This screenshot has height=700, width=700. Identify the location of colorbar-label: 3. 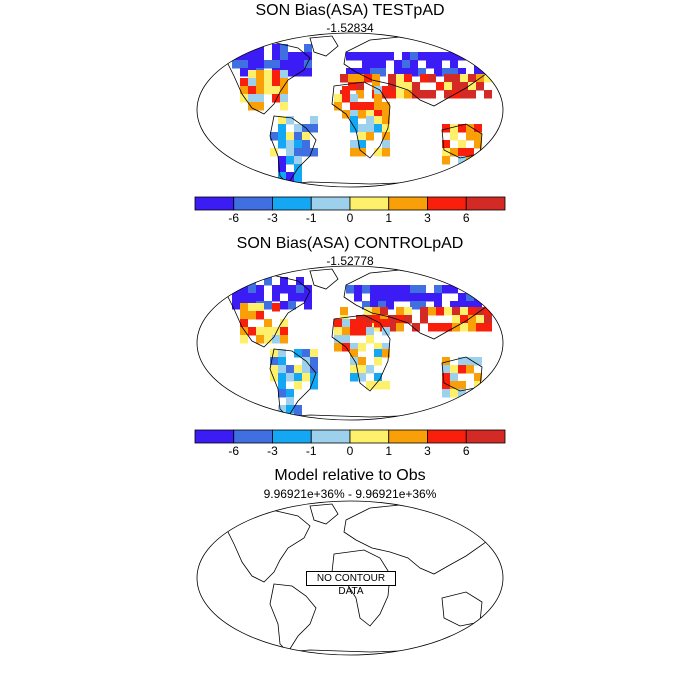
(427, 218).